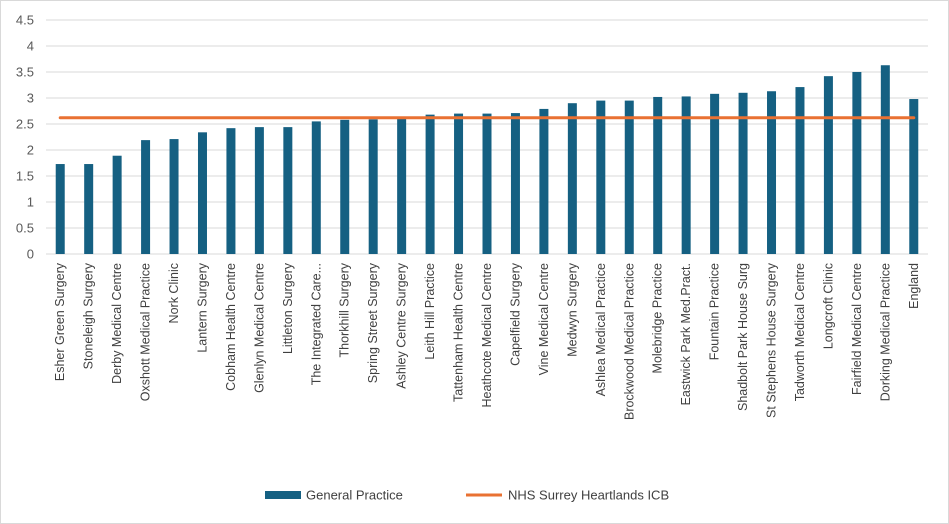 The image size is (949, 524). Describe the element at coordinates (30, 254) in the screenshot. I see `y-tick-label: 0` at that location.